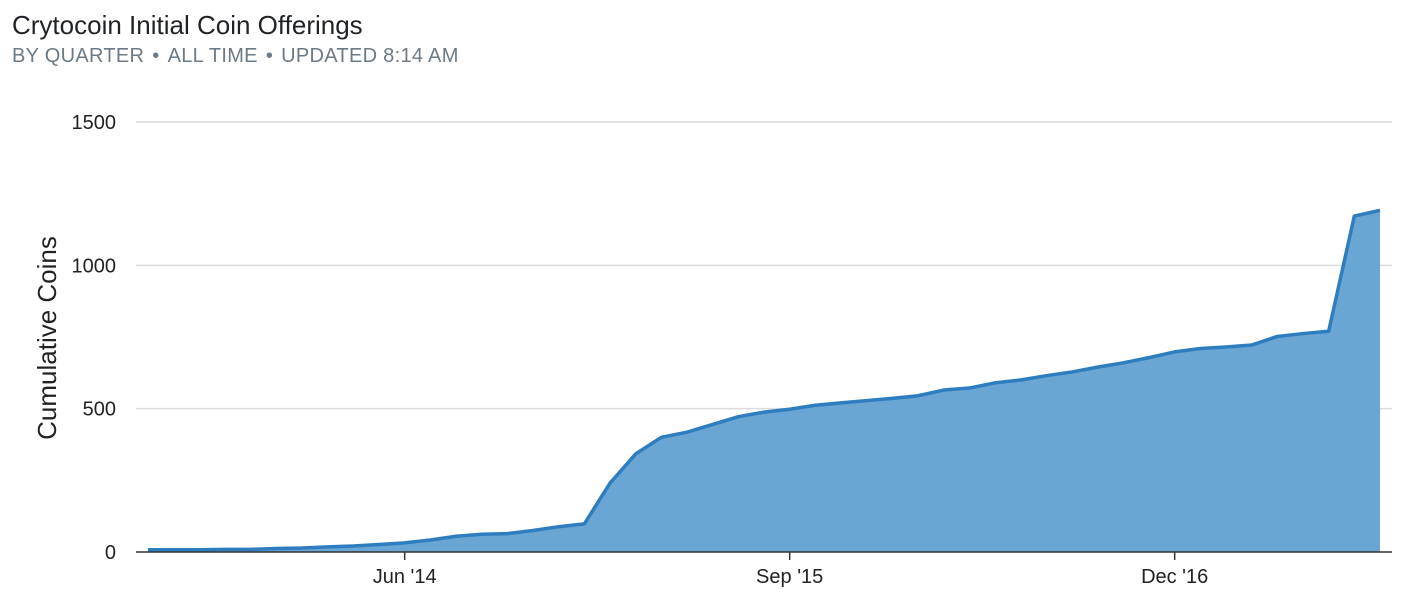 The height and width of the screenshot is (608, 1416). Describe the element at coordinates (94, 123) in the screenshot. I see `y-tick-label: 1500` at that location.